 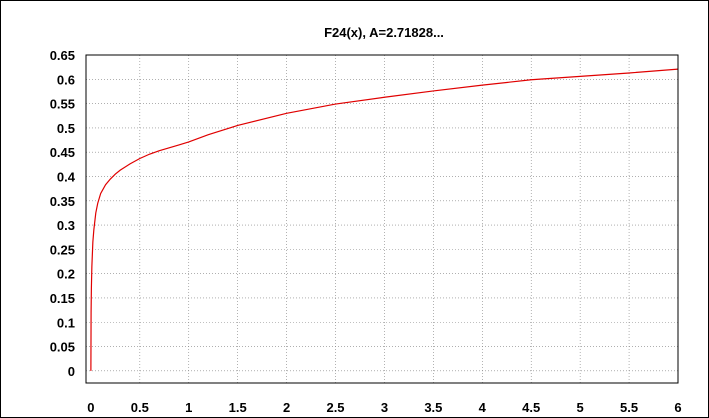 What do you see at coordinates (384, 407) in the screenshot?
I see `x-tick-label: 3` at bounding box center [384, 407].